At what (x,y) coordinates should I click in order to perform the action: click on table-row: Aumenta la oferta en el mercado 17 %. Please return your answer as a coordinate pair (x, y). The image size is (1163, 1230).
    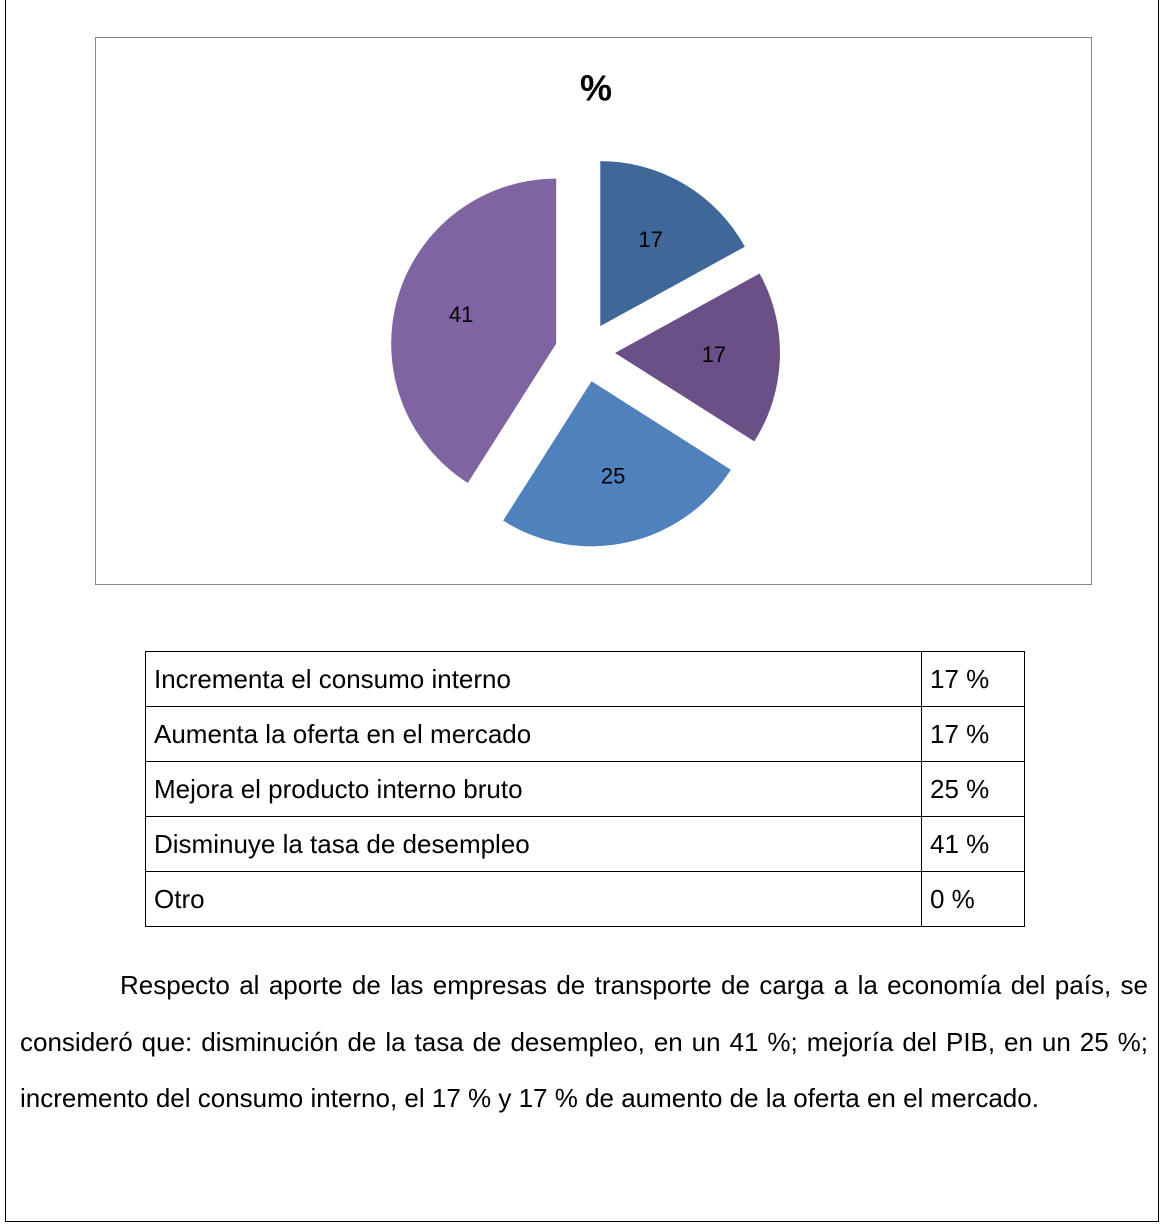
    Looking at the image, I should click on (585, 734).